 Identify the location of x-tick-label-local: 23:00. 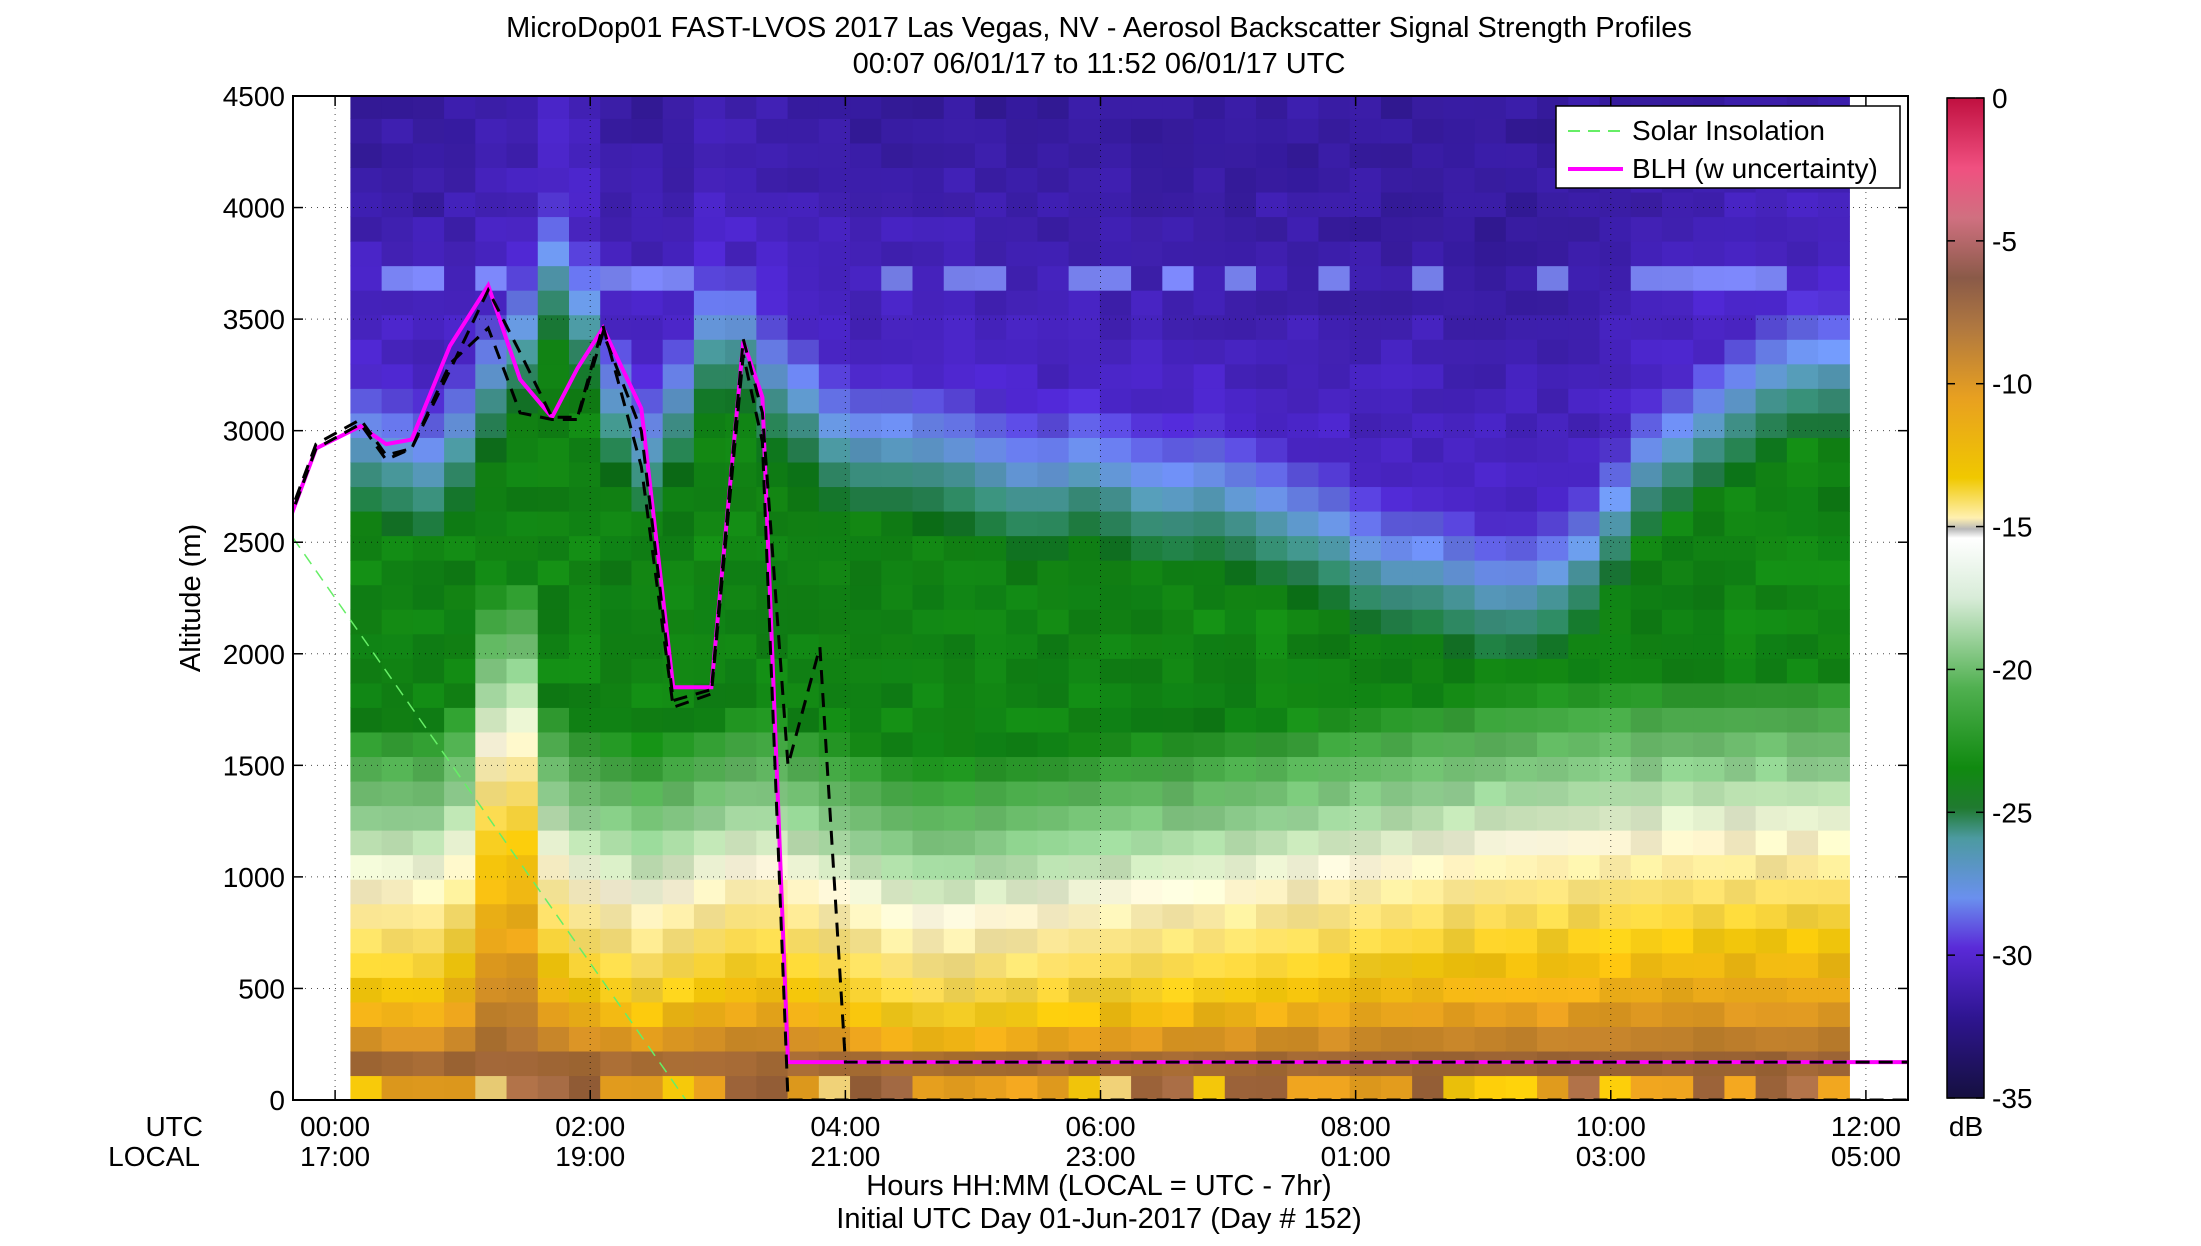
(1100, 1156).